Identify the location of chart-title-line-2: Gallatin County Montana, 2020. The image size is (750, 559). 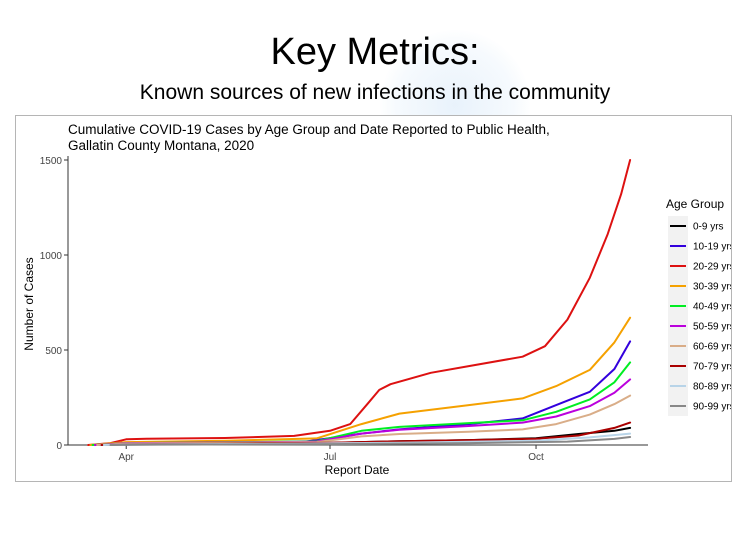
(161, 145).